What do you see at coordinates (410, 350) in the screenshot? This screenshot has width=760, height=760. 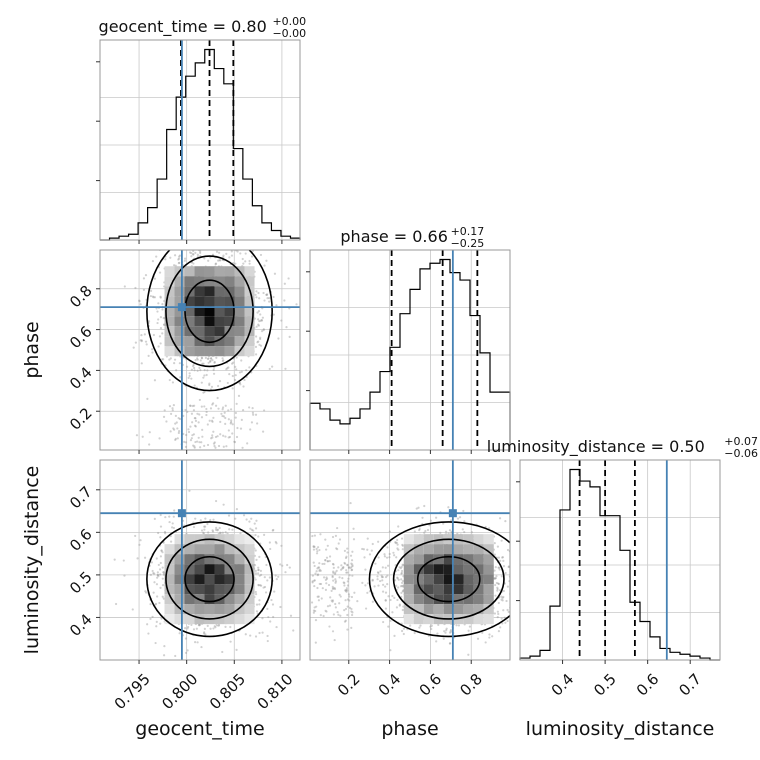 I see `panel-frame-phase` at bounding box center [410, 350].